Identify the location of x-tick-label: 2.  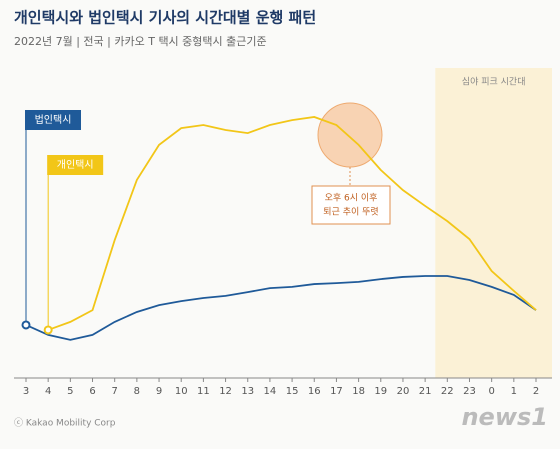
(536, 391).